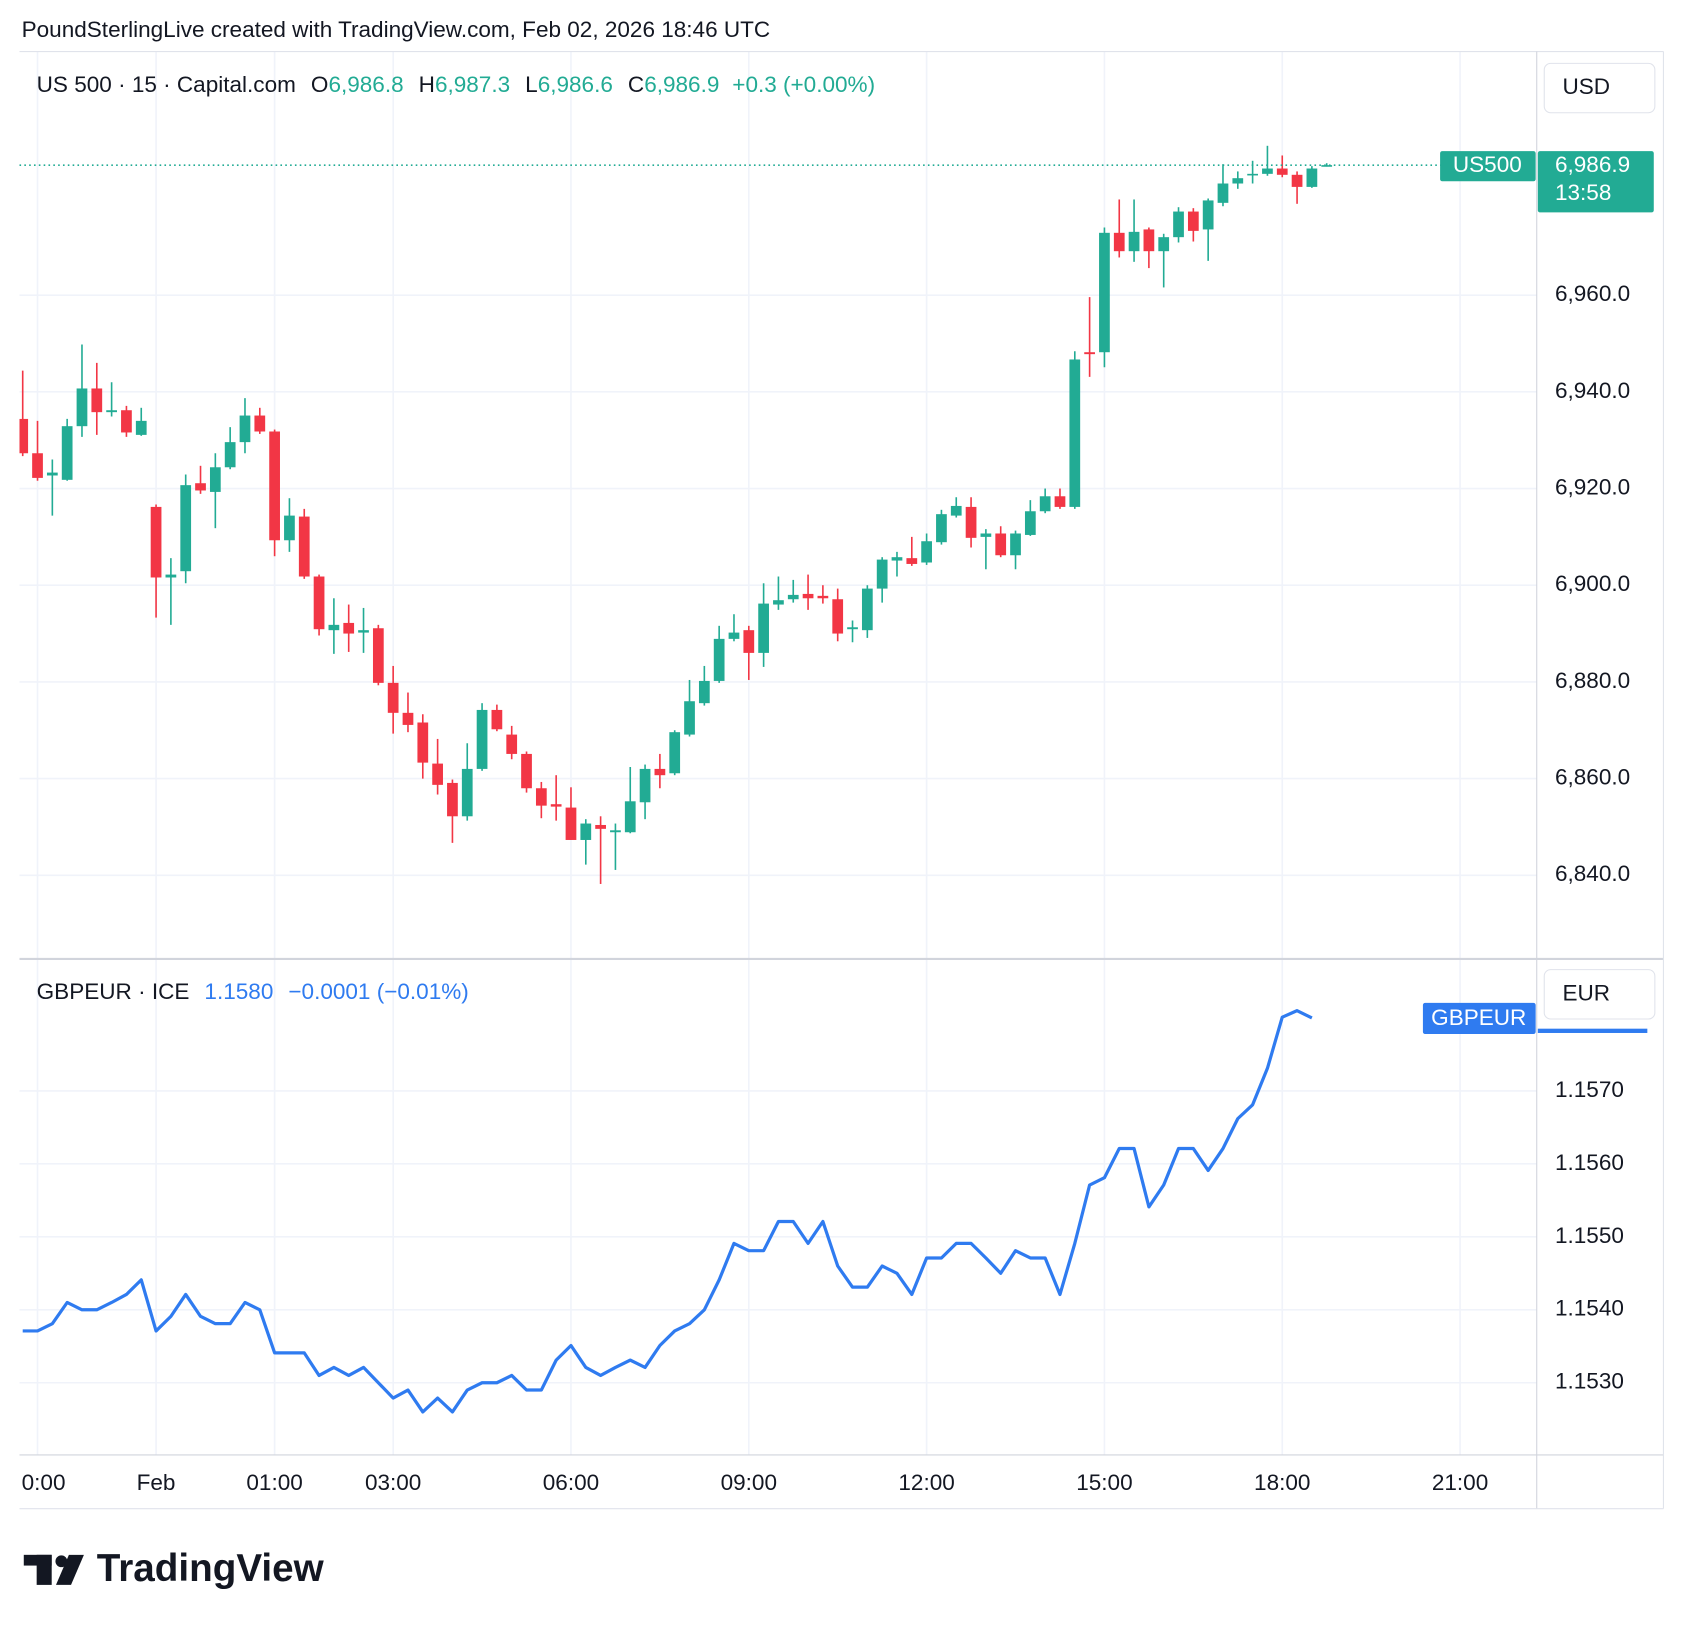 This screenshot has height=1630, width=1684. I want to click on legend-key: O, so click(320, 84).